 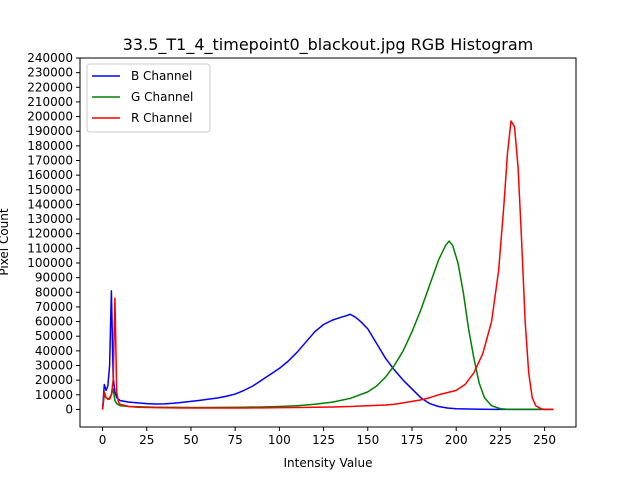 I want to click on y-tick-label: 240000, so click(x=50, y=58).